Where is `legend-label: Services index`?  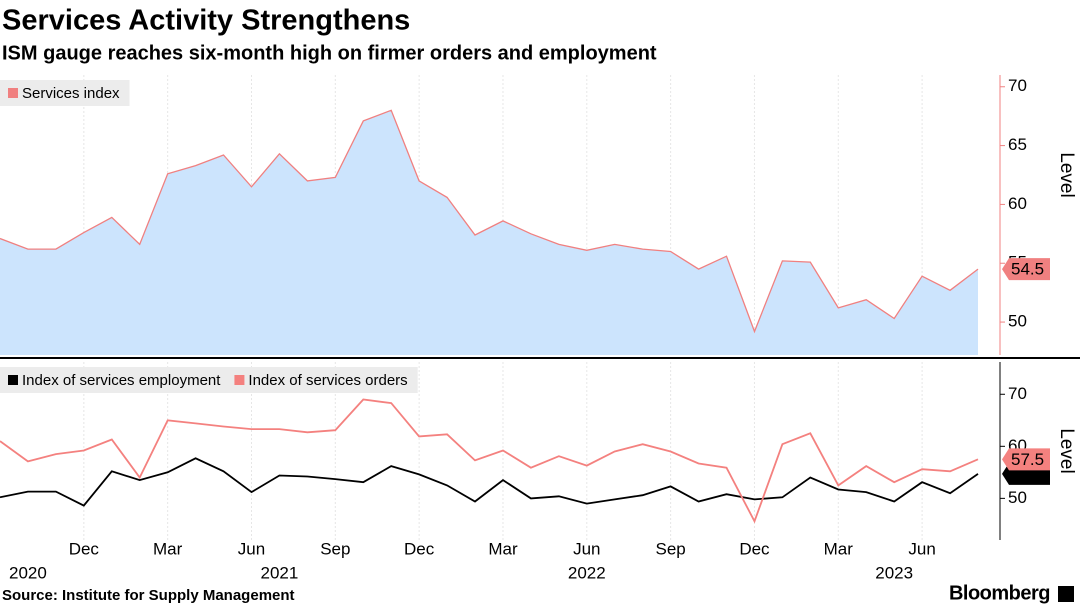 legend-label: Services index is located at coordinates (71, 93).